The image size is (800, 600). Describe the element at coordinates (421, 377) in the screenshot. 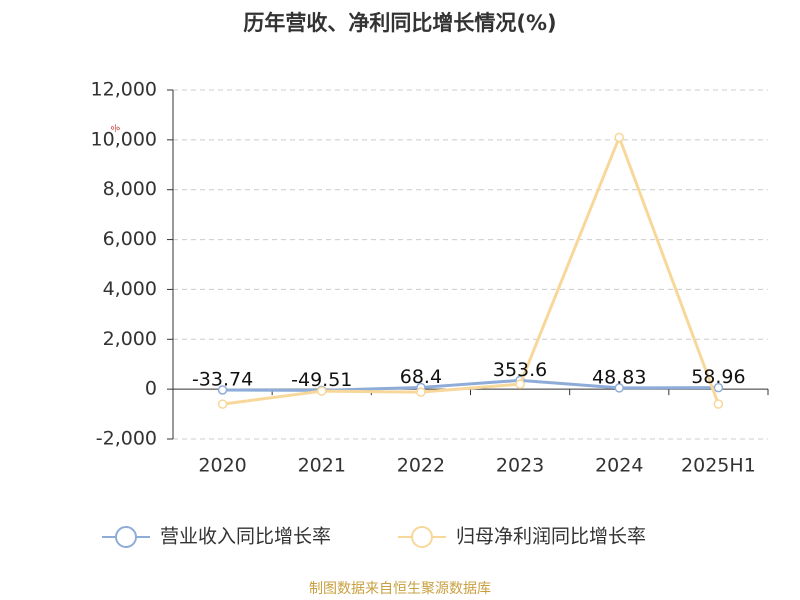

I see `data-label: 68.4` at that location.